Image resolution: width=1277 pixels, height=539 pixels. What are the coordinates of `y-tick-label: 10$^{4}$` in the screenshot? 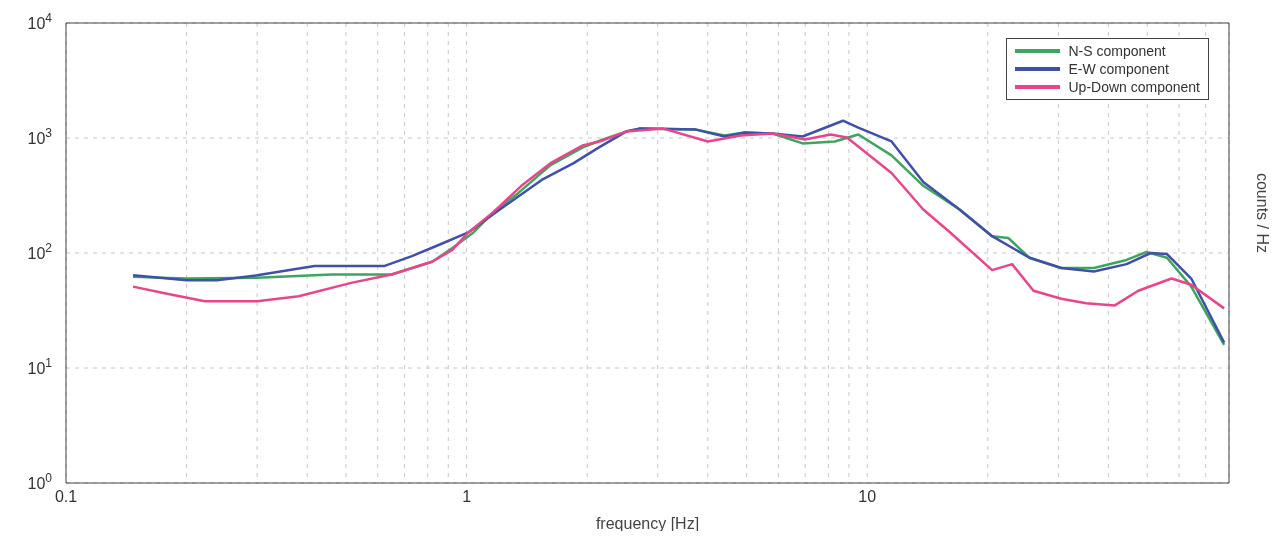 It's located at (40, 21).